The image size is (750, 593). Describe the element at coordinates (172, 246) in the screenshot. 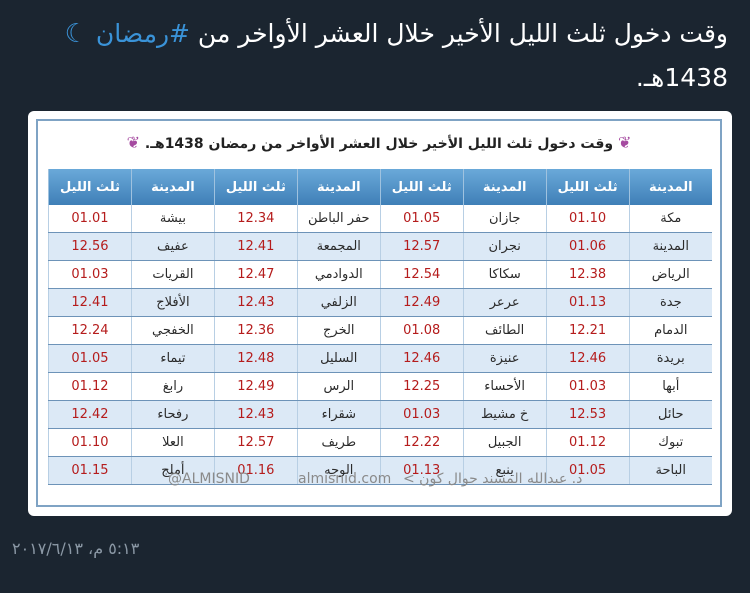

I see `city-cell: عفيف` at that location.